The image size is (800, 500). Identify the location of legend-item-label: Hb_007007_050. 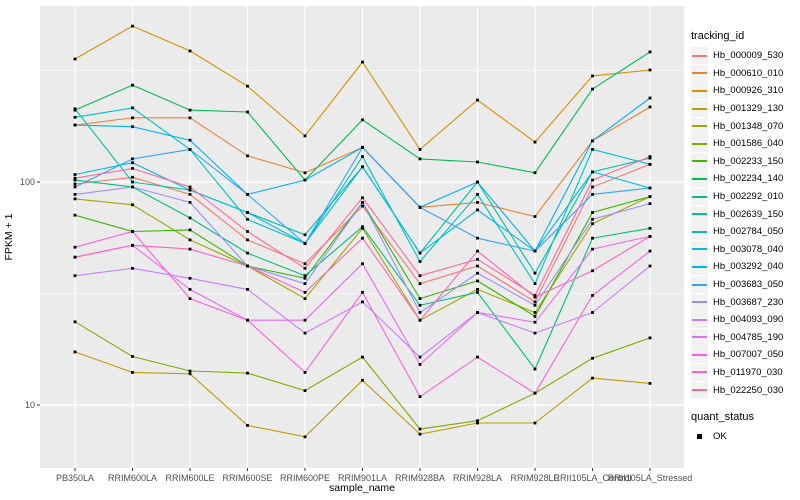
(748, 355).